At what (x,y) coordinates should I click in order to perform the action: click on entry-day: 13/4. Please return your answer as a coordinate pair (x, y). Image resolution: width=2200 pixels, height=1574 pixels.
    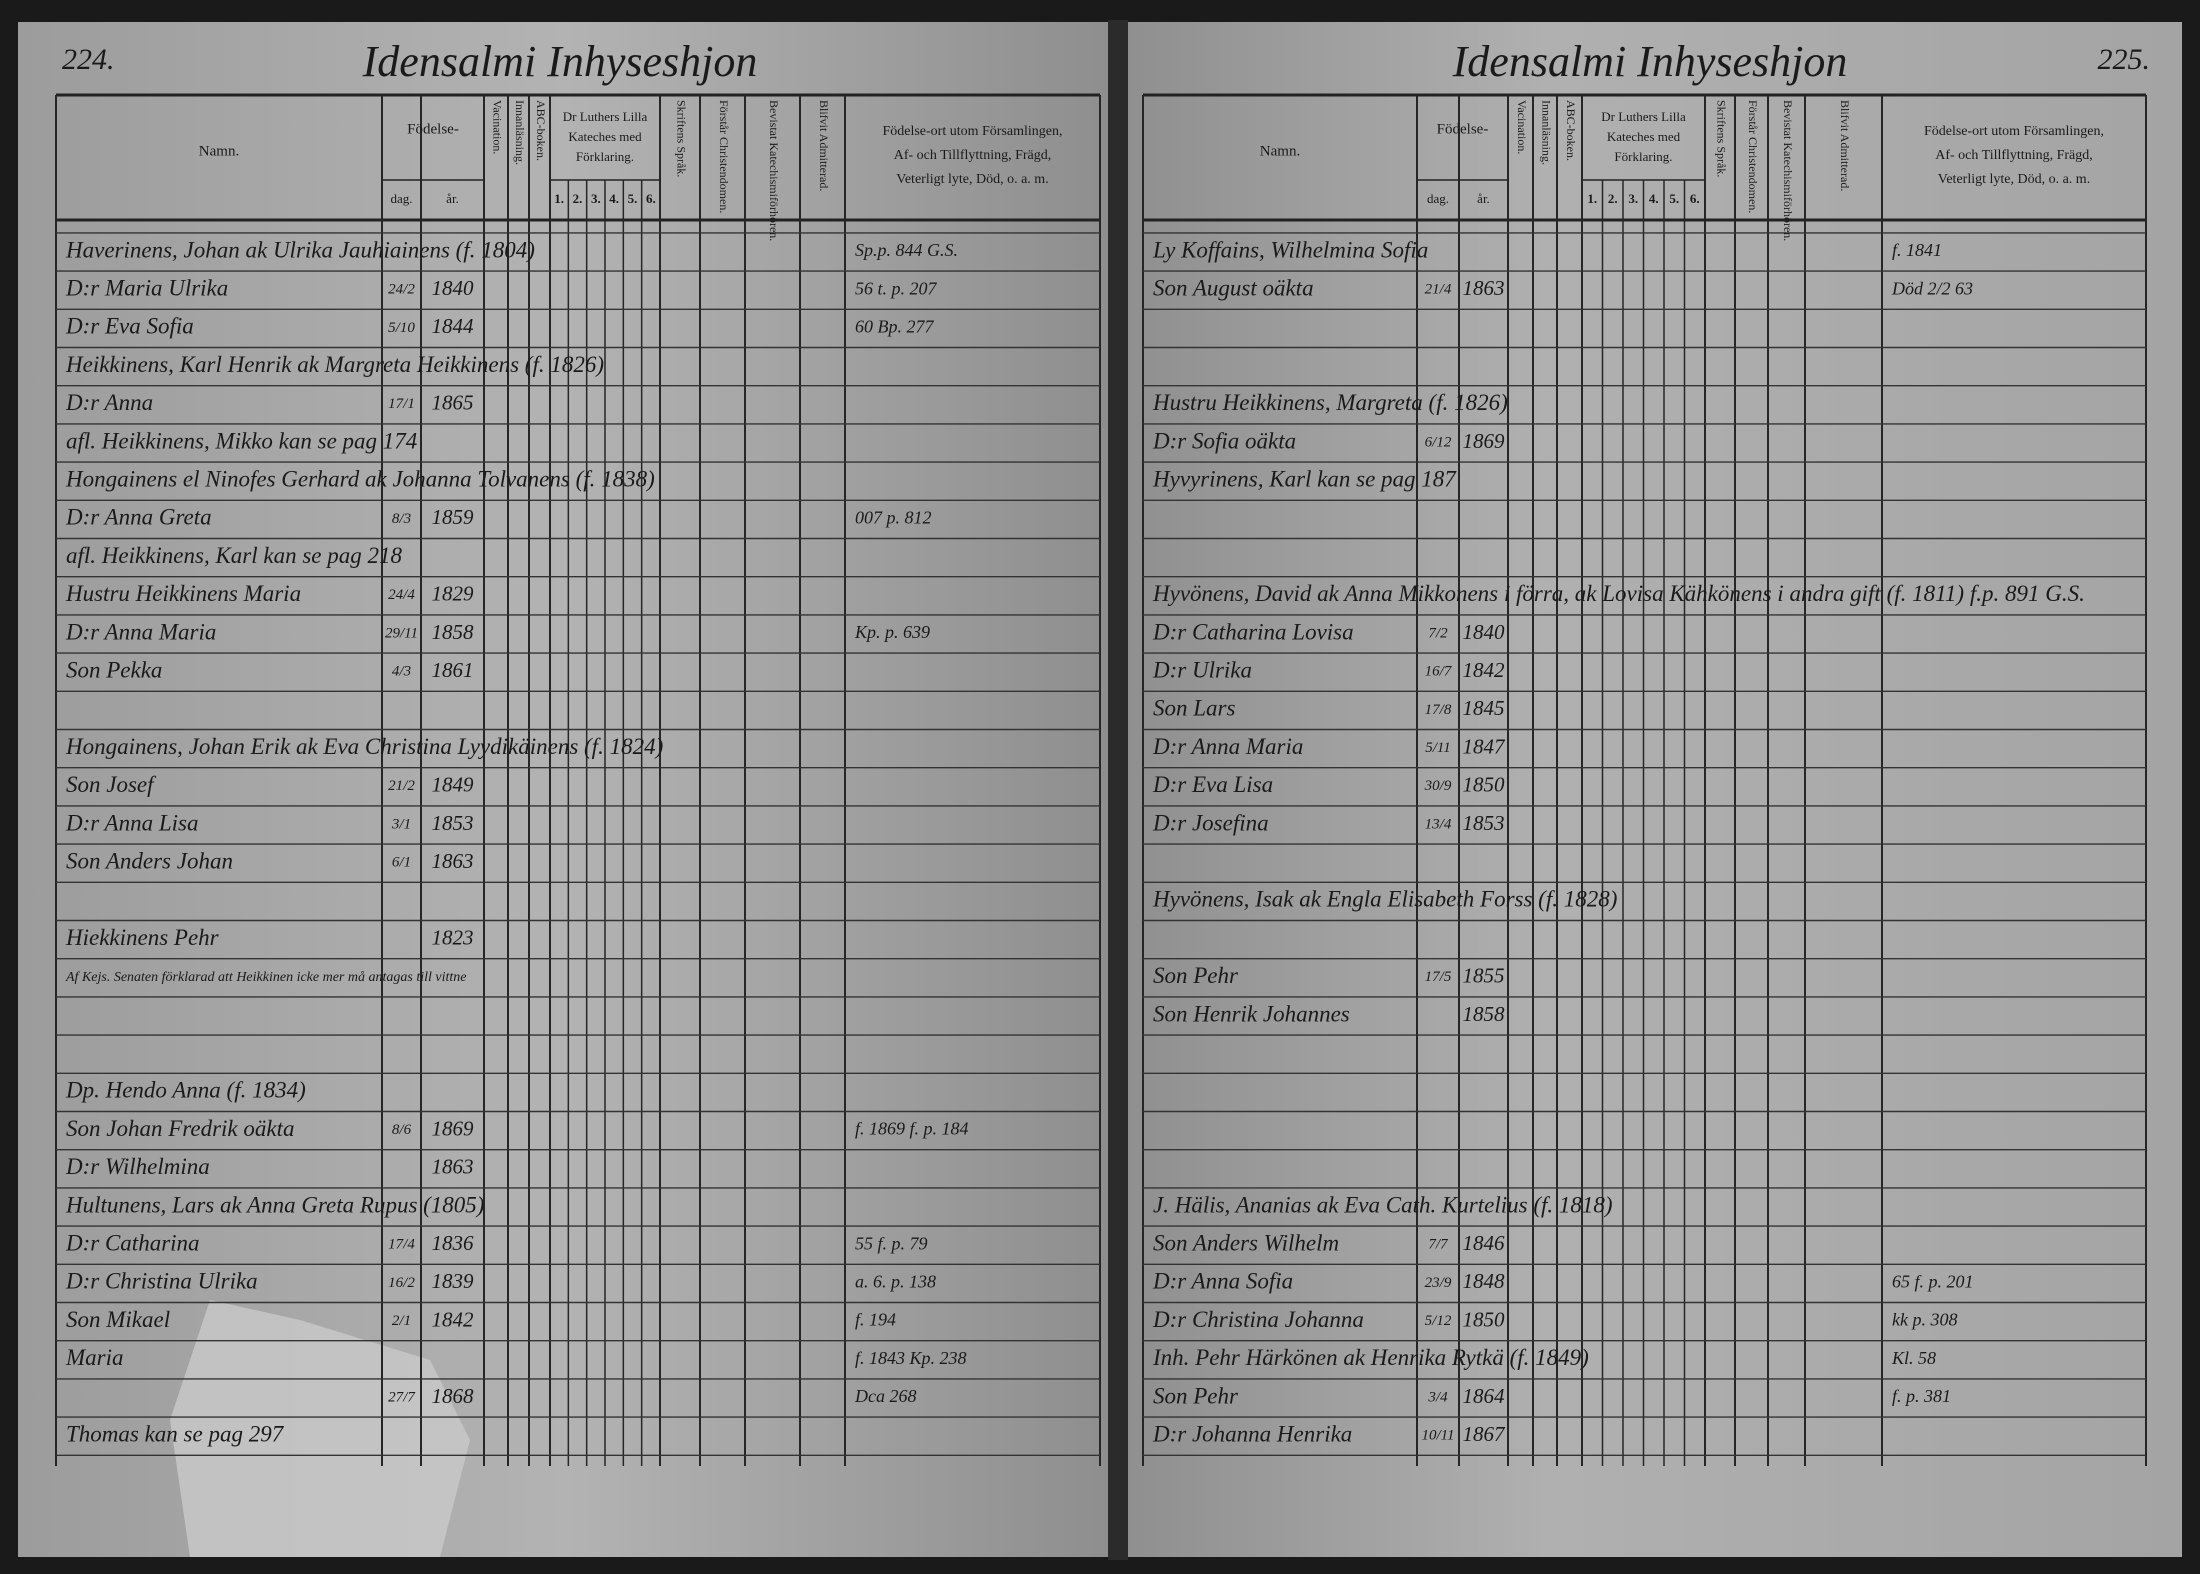
    Looking at the image, I should click on (1438, 824).